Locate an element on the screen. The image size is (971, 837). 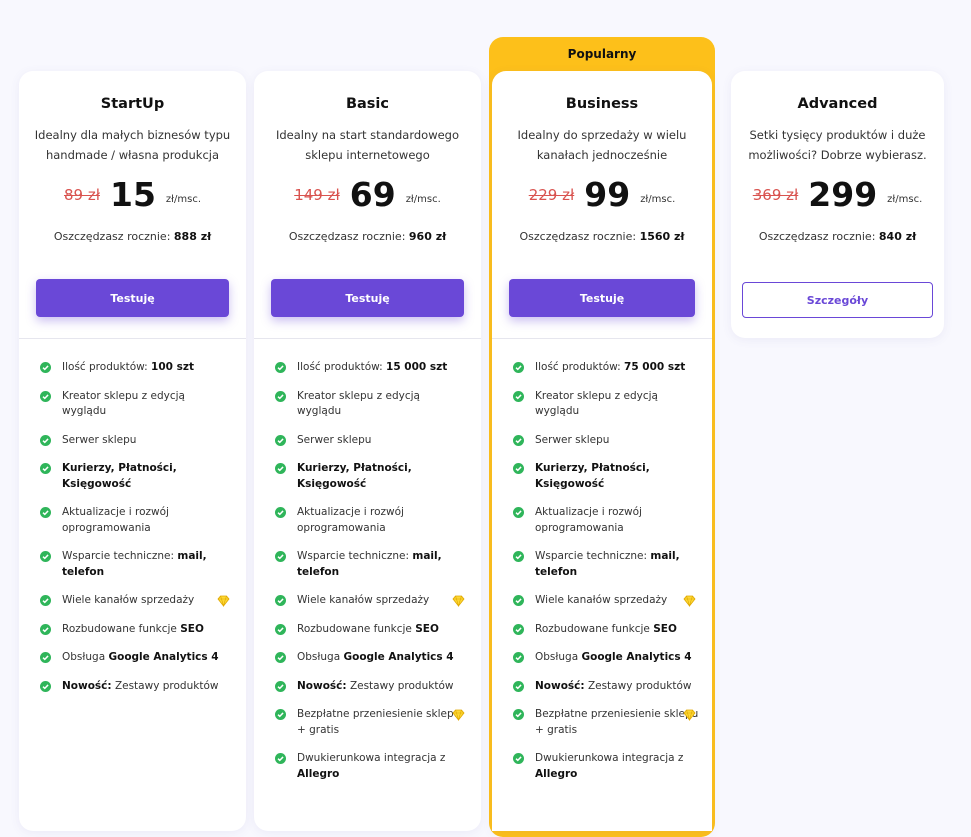
feature-part: Serwer sklepu is located at coordinates (334, 439).